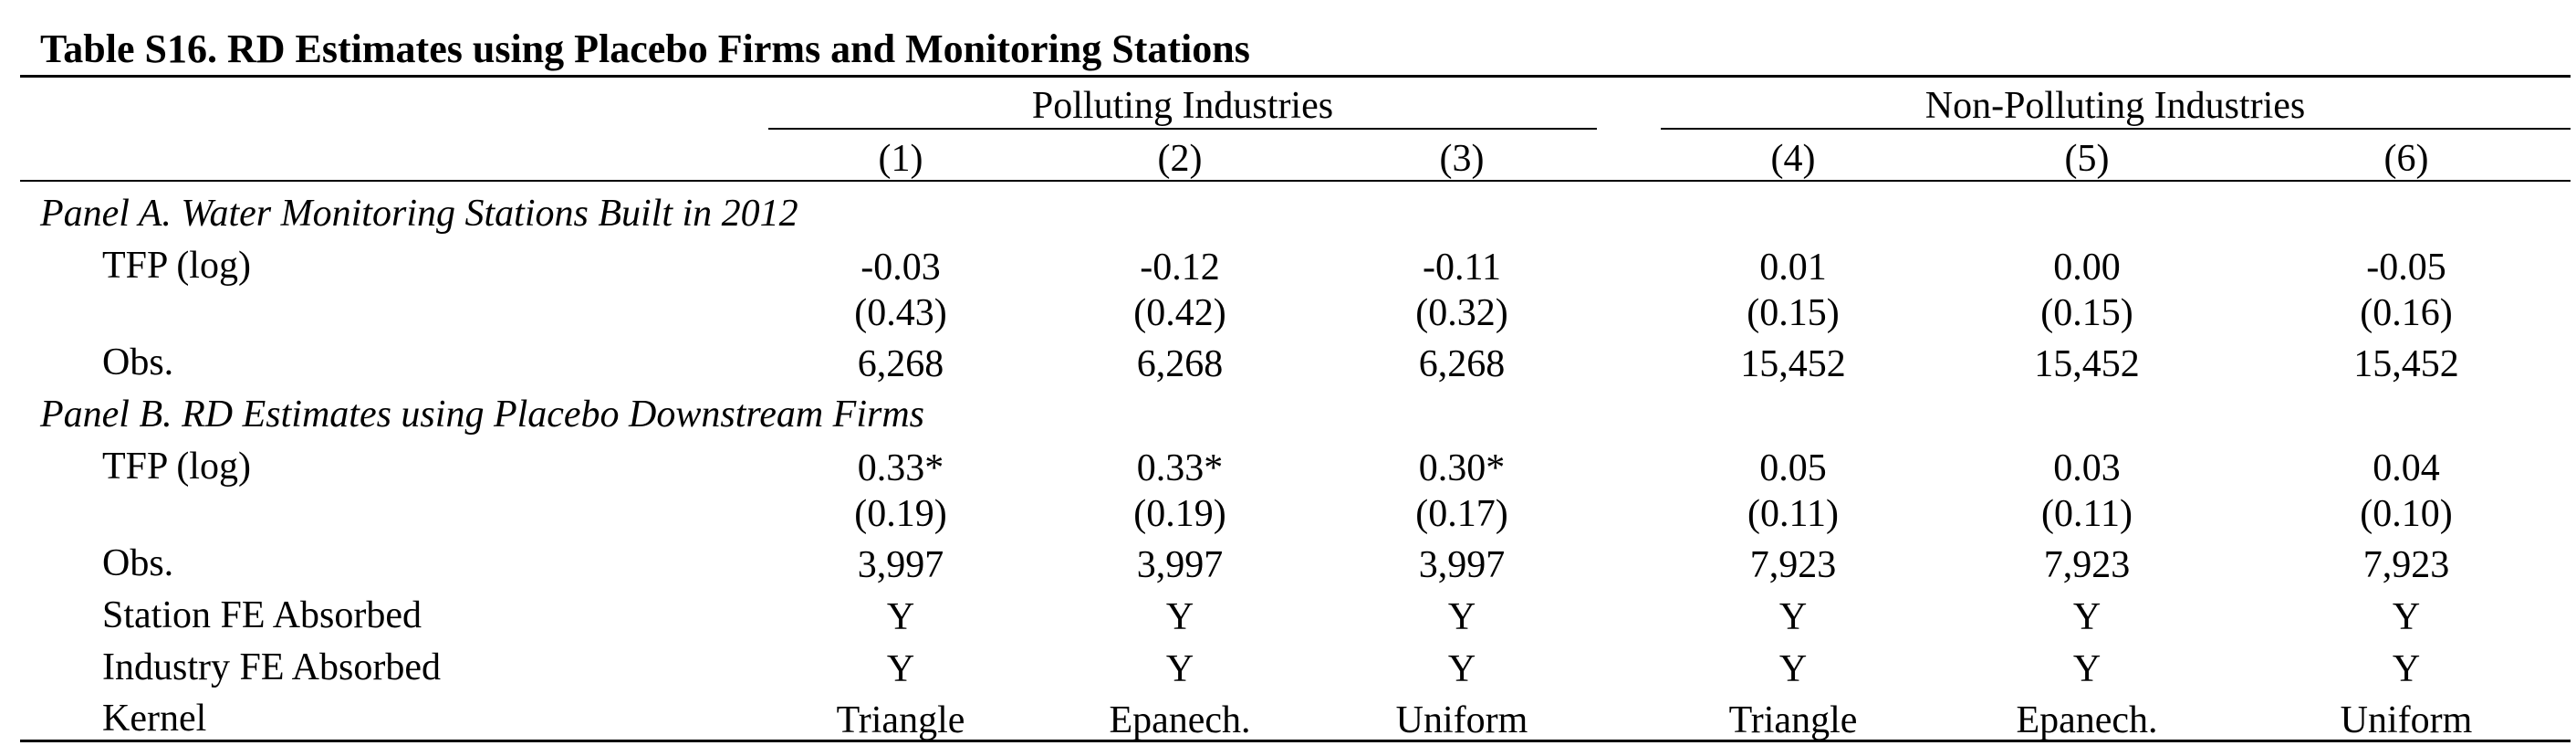  Describe the element at coordinates (2406, 514) in the screenshot. I see `table-cell: (0.10)` at that location.